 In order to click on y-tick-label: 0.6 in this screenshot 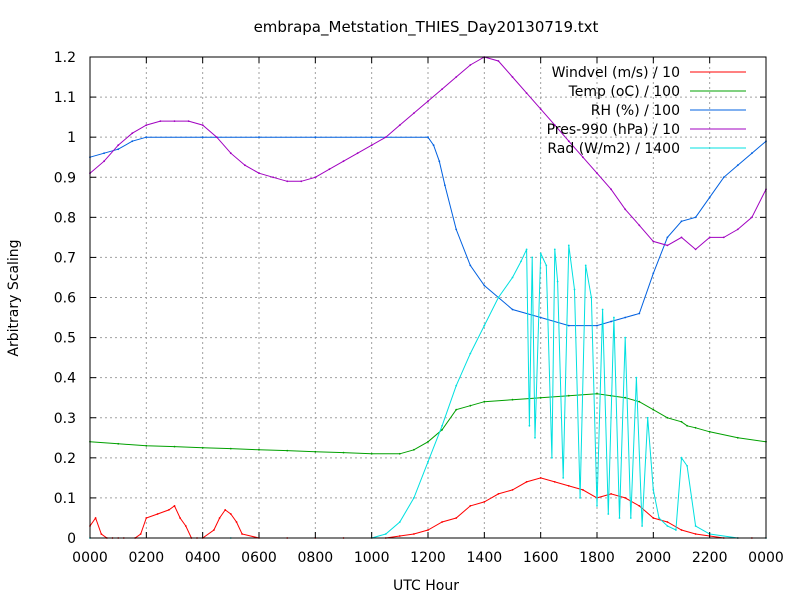, I will do `click(65, 299)`.